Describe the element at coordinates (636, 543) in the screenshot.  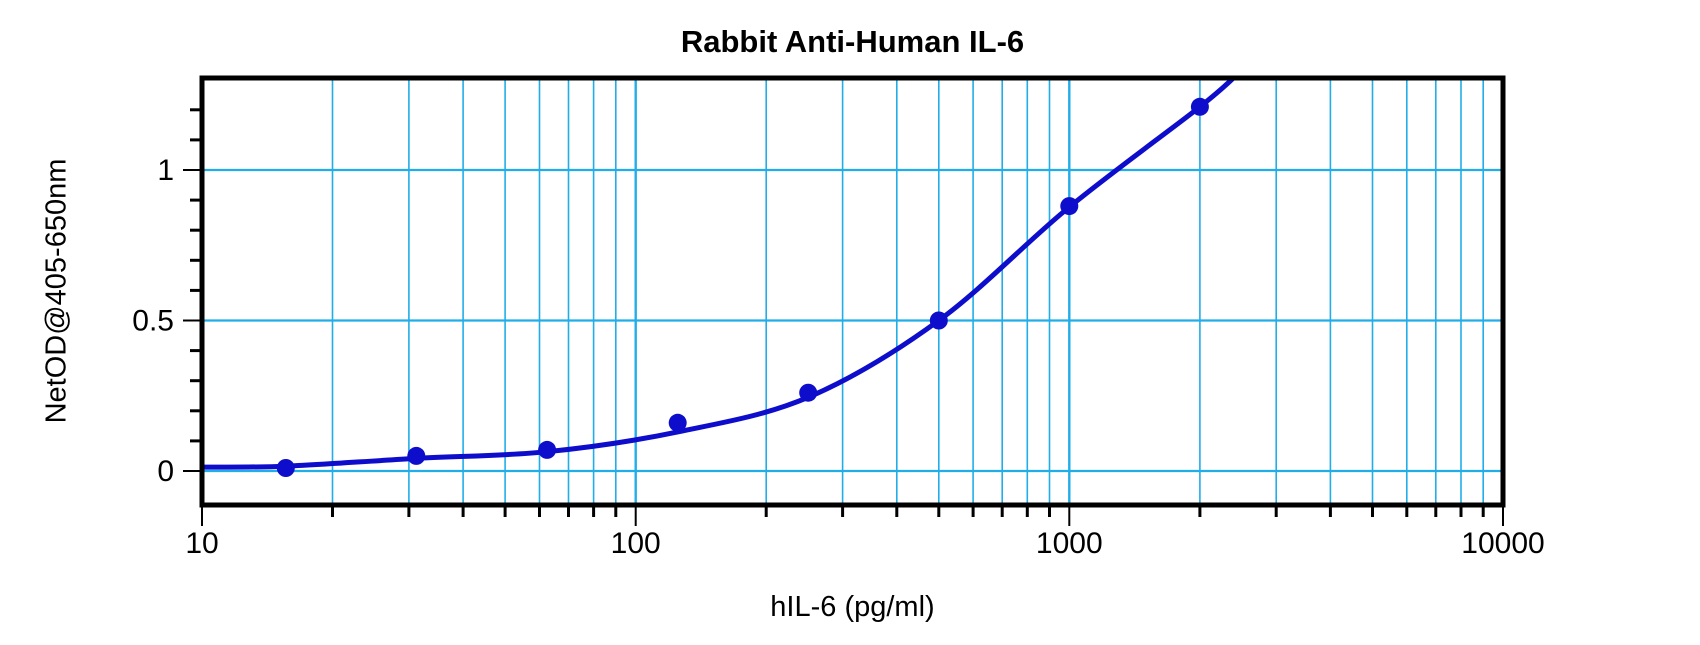
I see `x-tick-label: 100` at that location.